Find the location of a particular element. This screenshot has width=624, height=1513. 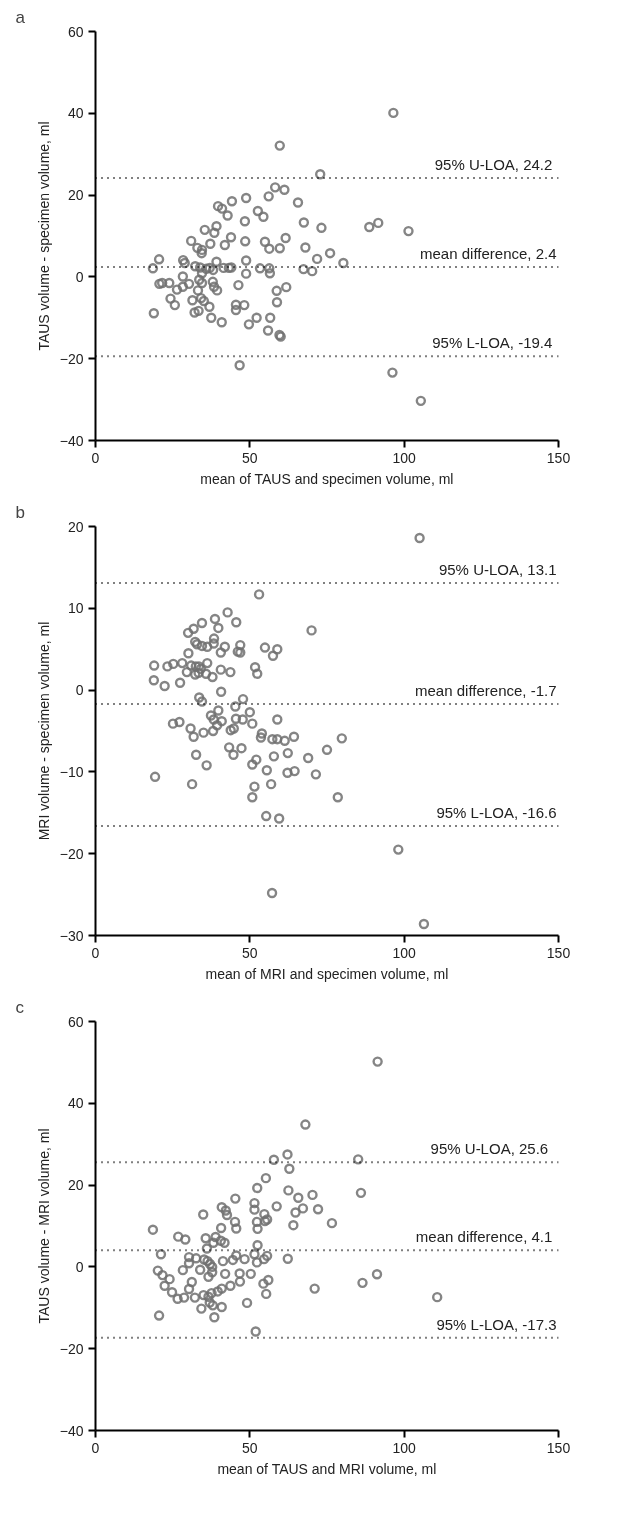

x-axis-title: mean of TAUS and specimen volume, ml is located at coordinates (327, 478).